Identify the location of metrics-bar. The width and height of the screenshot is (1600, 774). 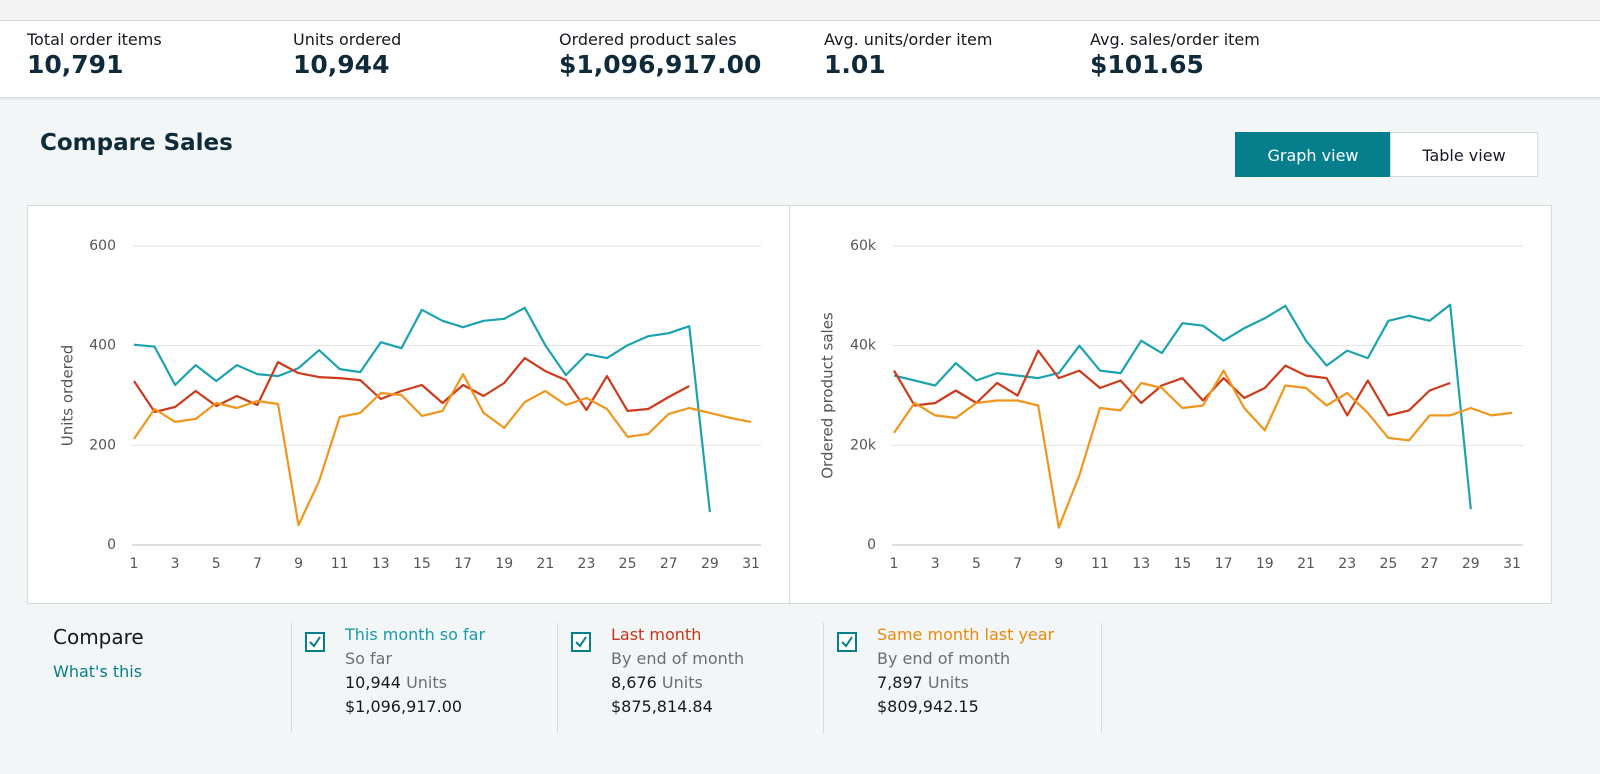
(800, 59).